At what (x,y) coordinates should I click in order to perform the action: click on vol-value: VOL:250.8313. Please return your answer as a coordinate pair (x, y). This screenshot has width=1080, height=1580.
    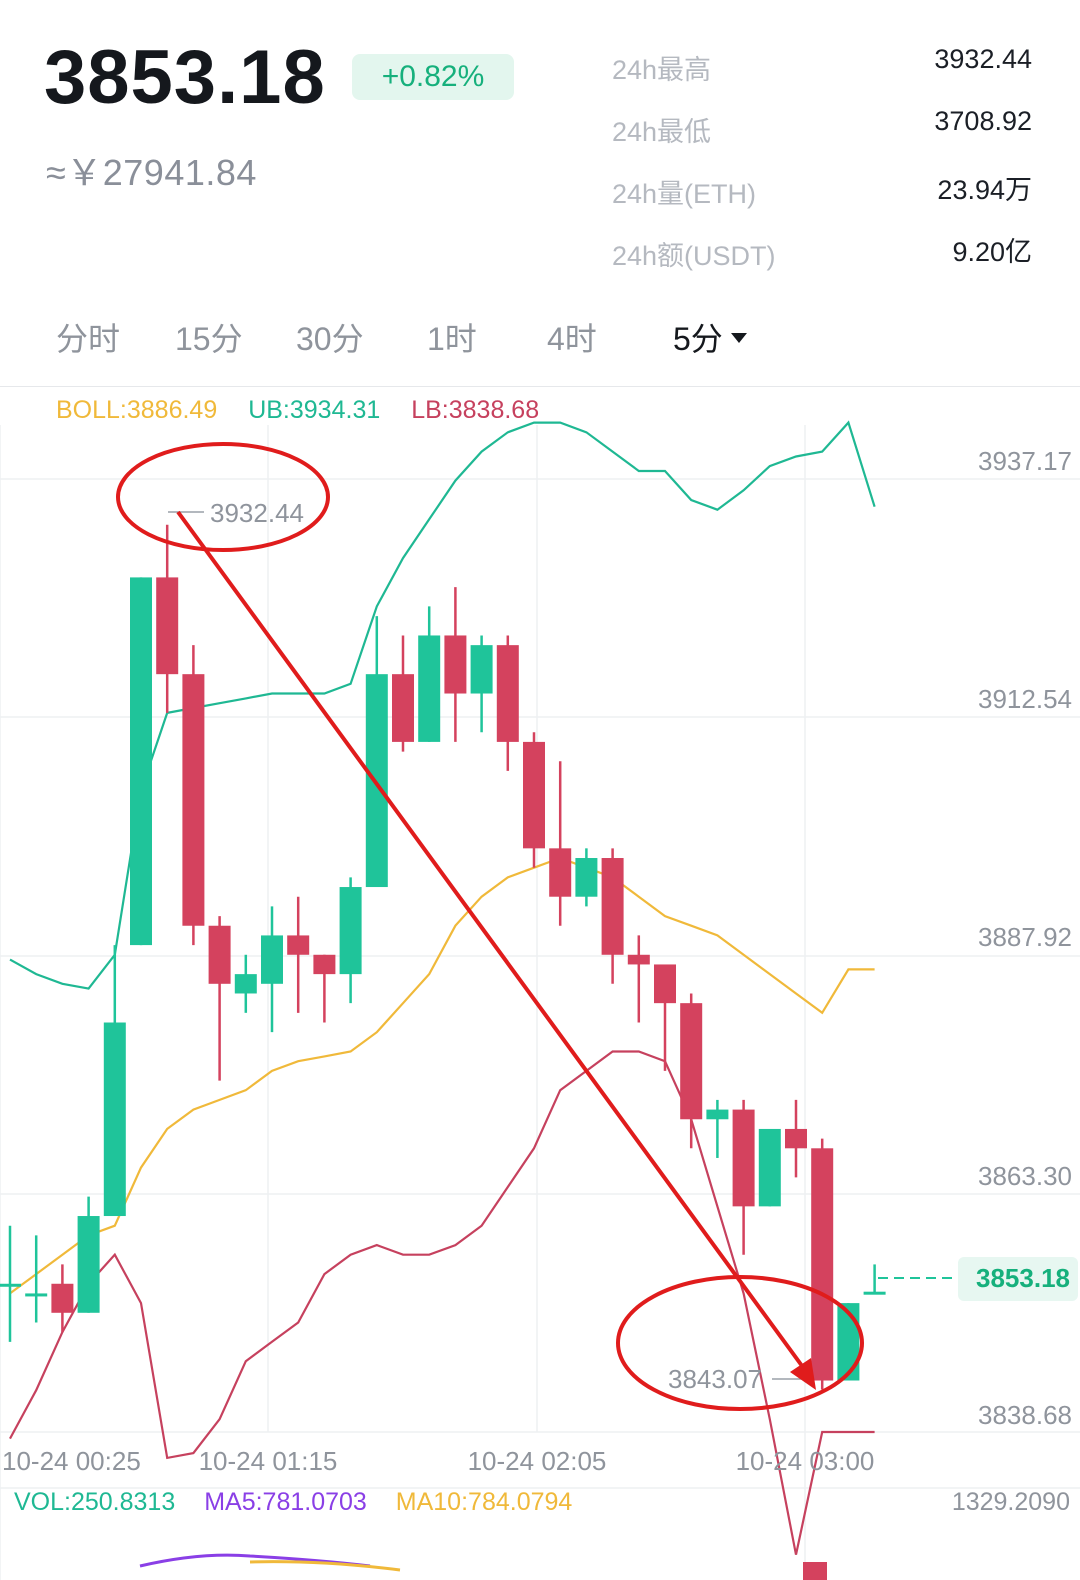
    Looking at the image, I should click on (95, 1502).